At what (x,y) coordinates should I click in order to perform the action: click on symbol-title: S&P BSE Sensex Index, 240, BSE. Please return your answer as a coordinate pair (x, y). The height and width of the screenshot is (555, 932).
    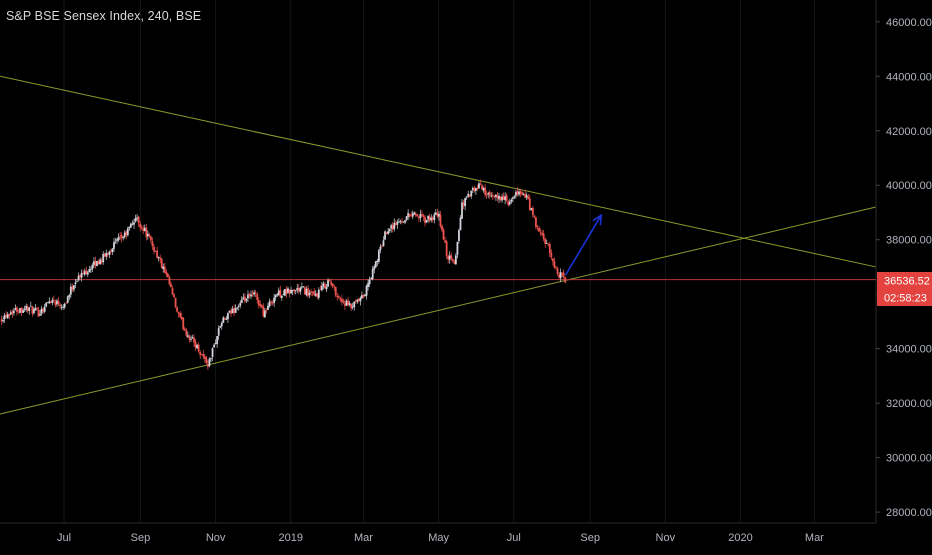
    Looking at the image, I should click on (104, 16).